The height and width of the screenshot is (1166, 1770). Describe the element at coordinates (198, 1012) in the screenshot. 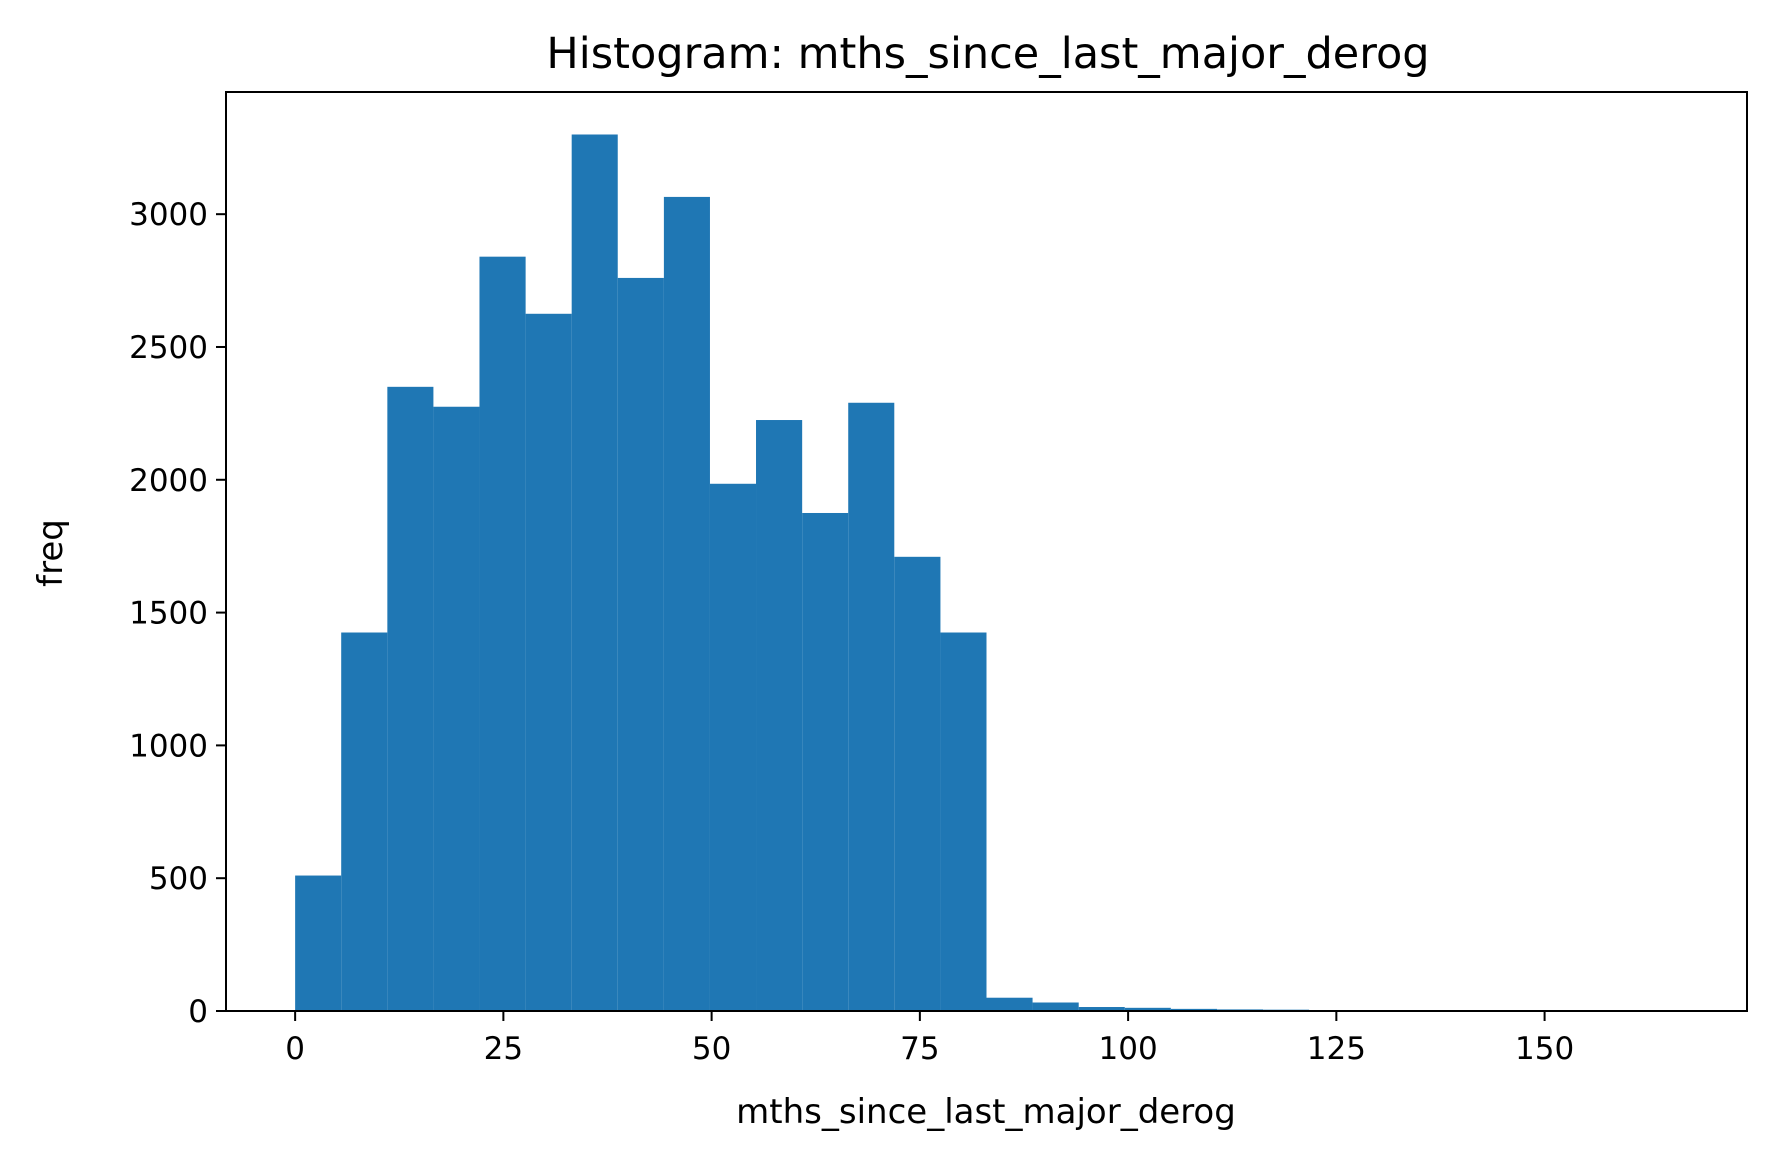

I see `y-tick-label-0: 0` at that location.